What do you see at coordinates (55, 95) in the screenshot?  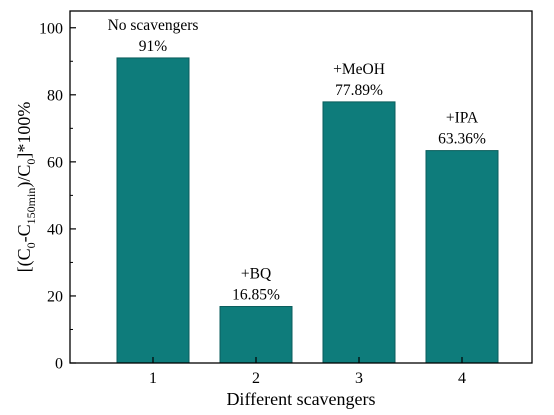 I see `y-tick-label: 80` at bounding box center [55, 95].